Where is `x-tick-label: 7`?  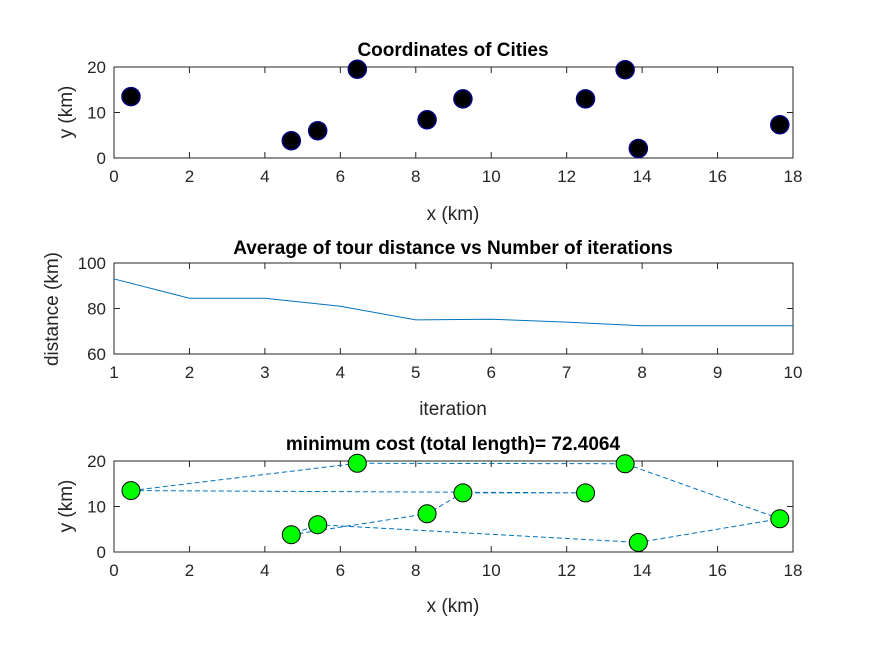 x-tick-label: 7 is located at coordinates (566, 372).